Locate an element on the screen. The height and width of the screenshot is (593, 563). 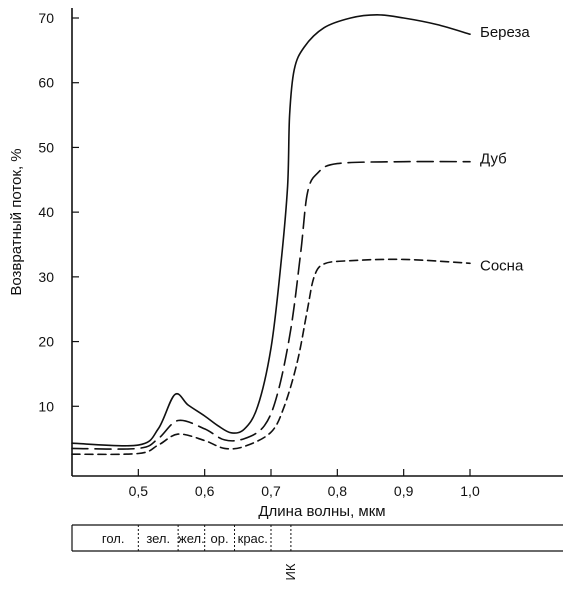
band-label-3: жел. is located at coordinates (191, 538).